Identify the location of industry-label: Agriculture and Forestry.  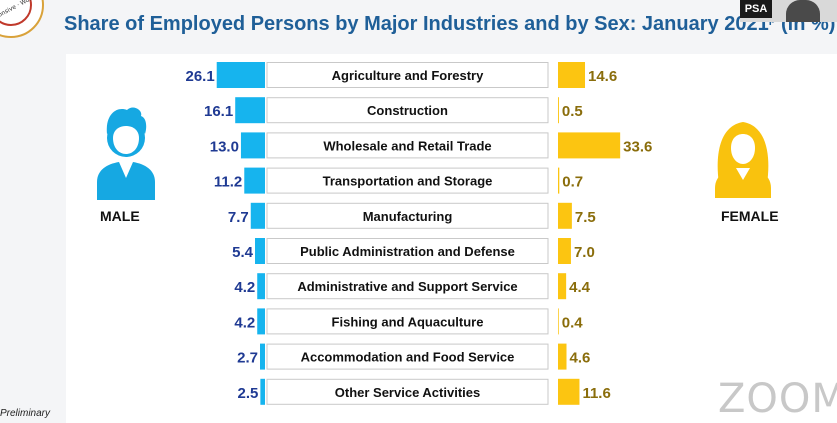
(408, 75).